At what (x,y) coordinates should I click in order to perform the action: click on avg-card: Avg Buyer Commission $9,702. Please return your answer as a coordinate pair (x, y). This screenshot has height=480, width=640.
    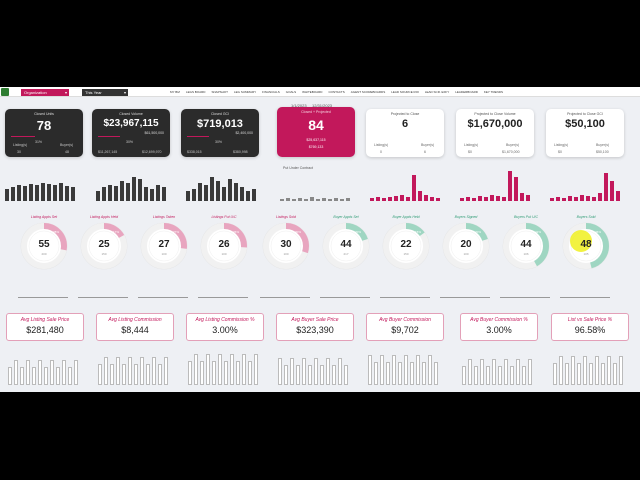
    Looking at the image, I should click on (405, 327).